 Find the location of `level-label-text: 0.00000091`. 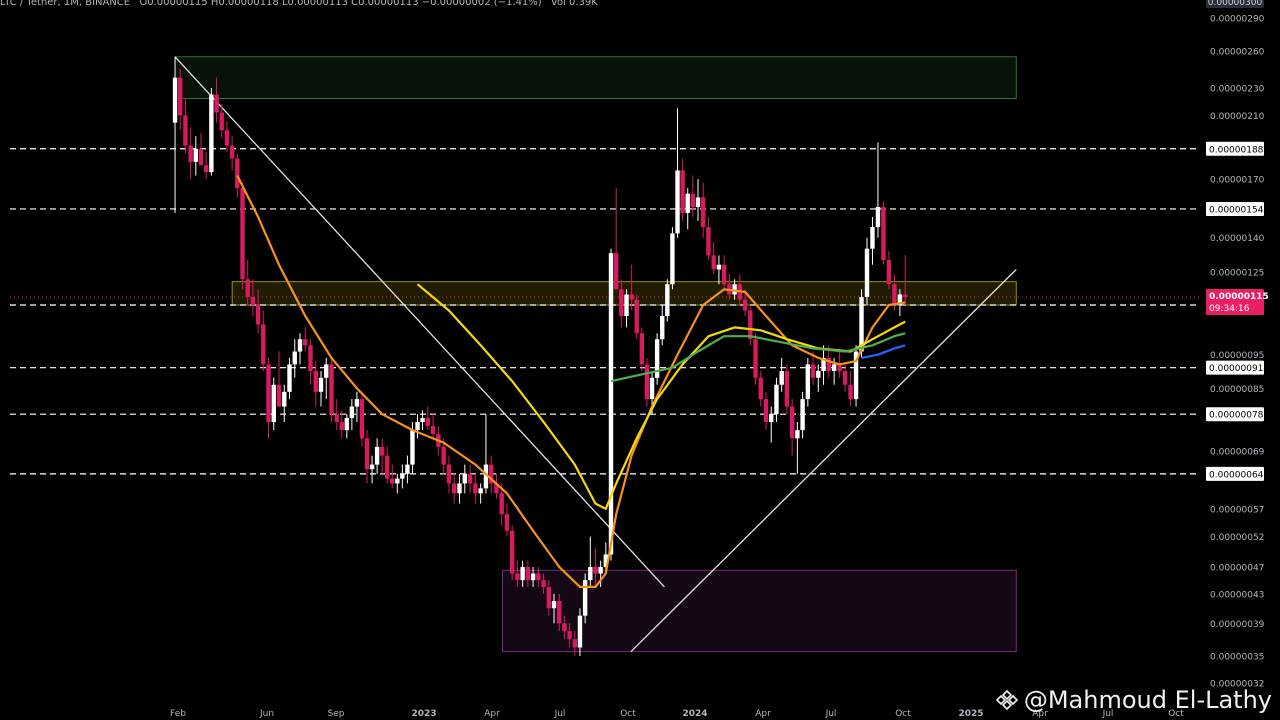

level-label-text: 0.00000091 is located at coordinates (1236, 369).